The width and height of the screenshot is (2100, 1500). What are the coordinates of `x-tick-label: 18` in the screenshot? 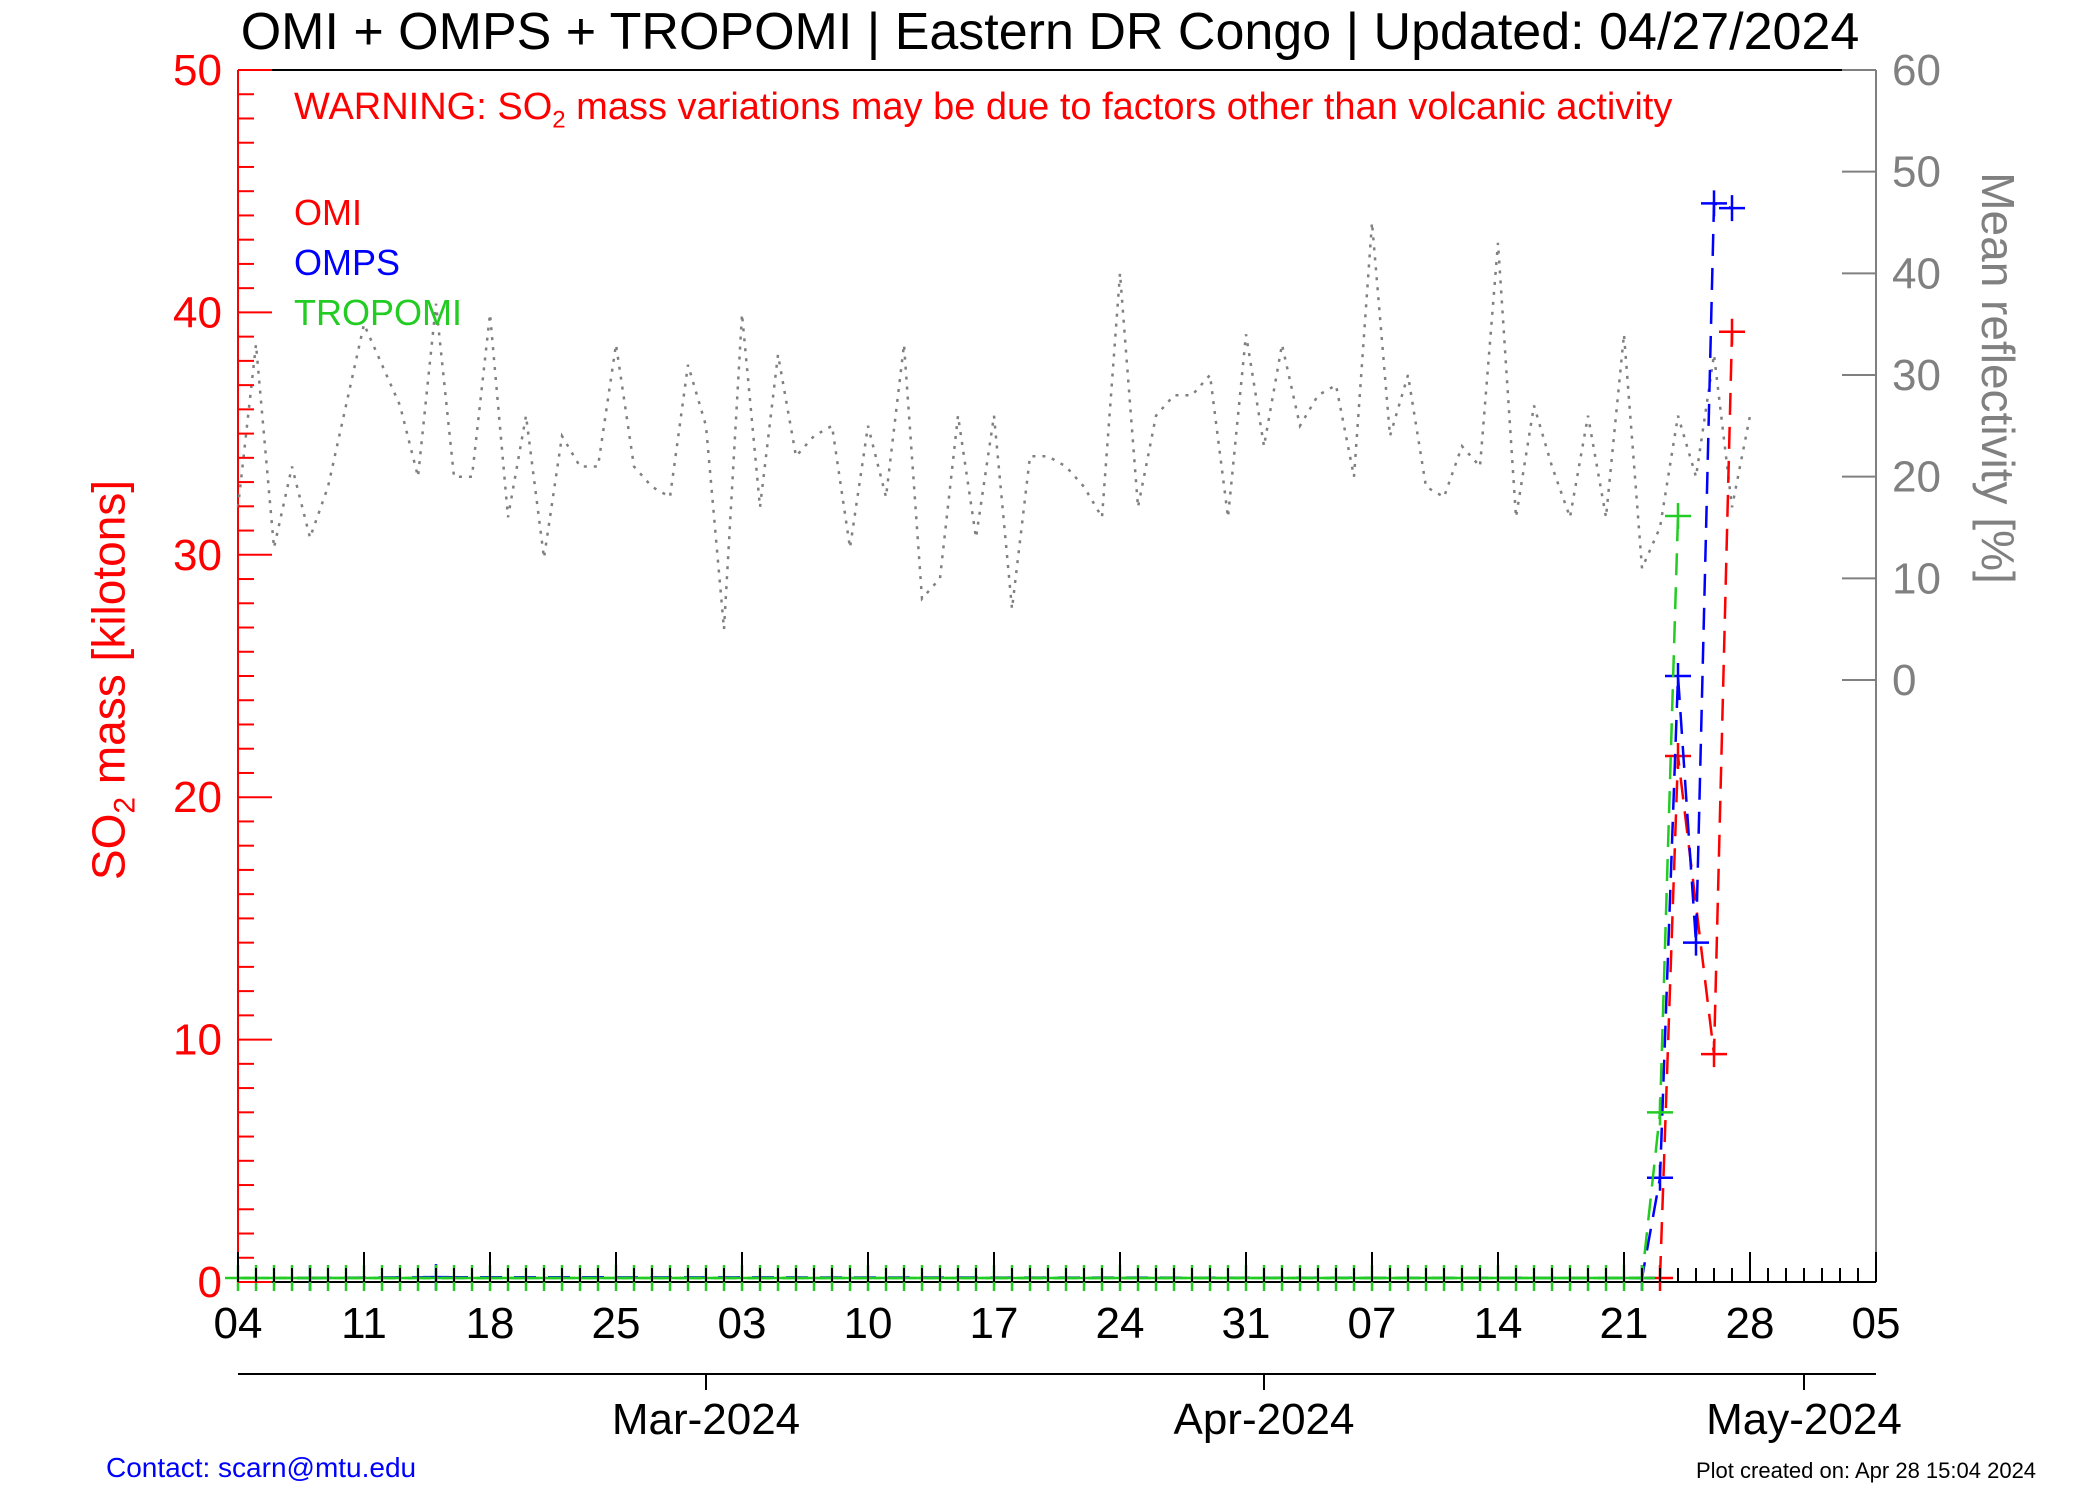 It's located at (490, 1323).